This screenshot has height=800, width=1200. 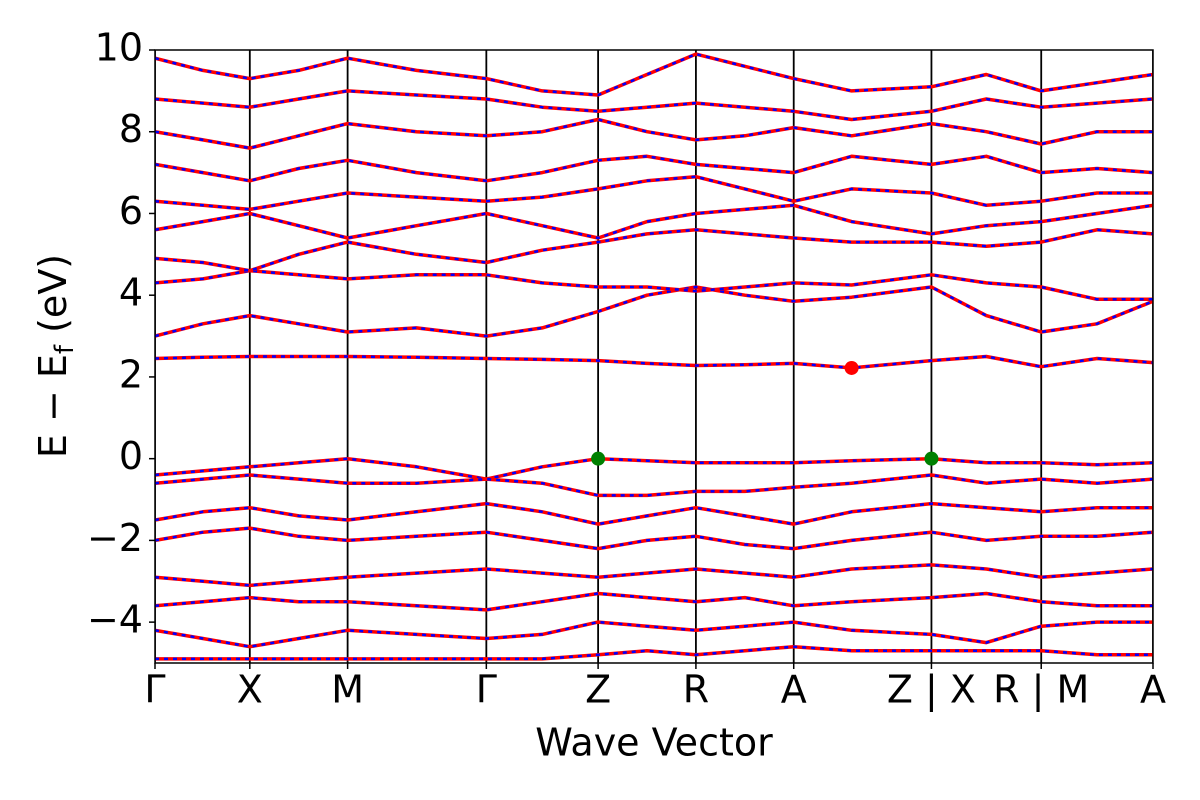 I want to click on y-tick-label: 0, so click(x=131, y=456).